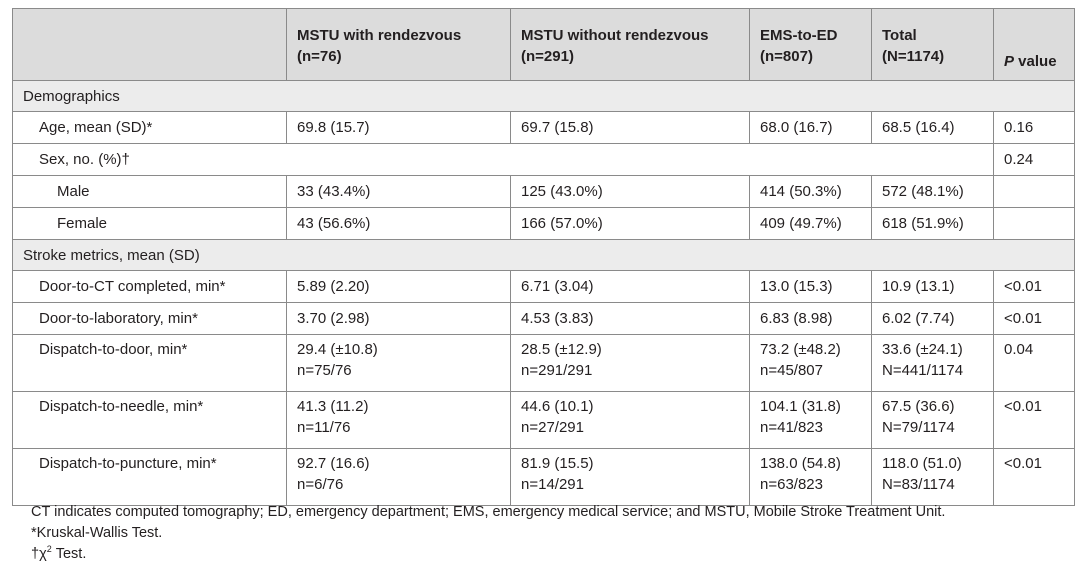 This screenshot has height=578, width=1080. I want to click on row-label: Dispatch-to-door, min*, so click(149, 363).